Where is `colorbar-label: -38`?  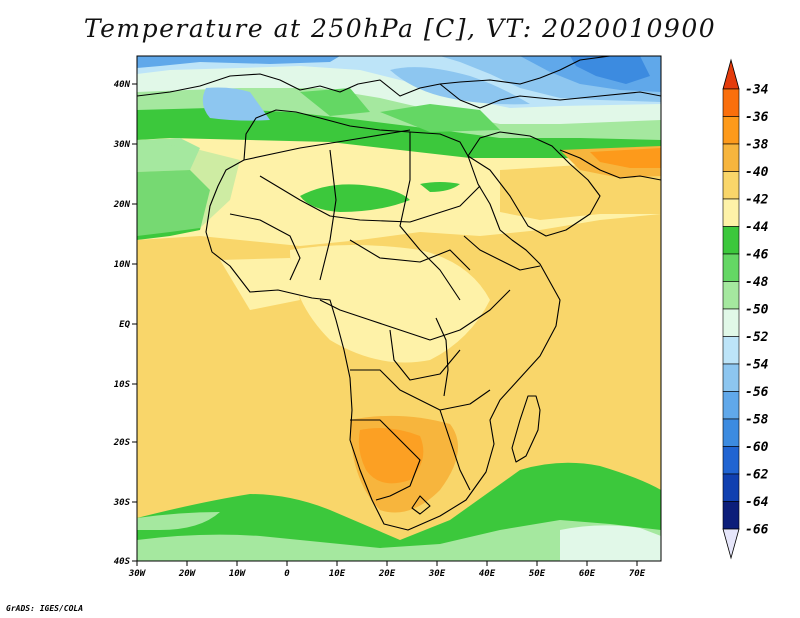 colorbar-label: -38 is located at coordinates (757, 145).